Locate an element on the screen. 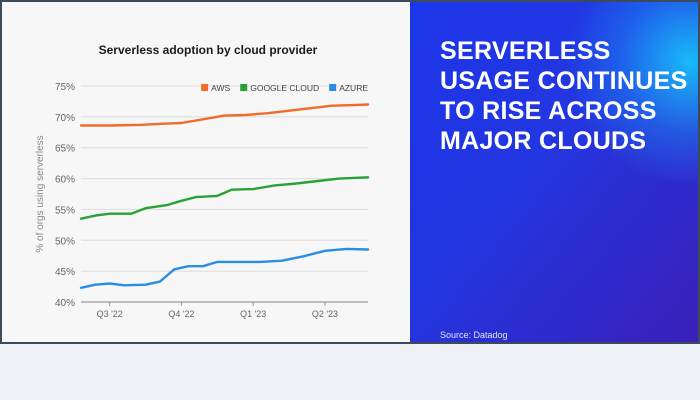  y-tick-labels: 40% 45% 50% 55% 60% 65% 70% 75% is located at coordinates (65, 195).